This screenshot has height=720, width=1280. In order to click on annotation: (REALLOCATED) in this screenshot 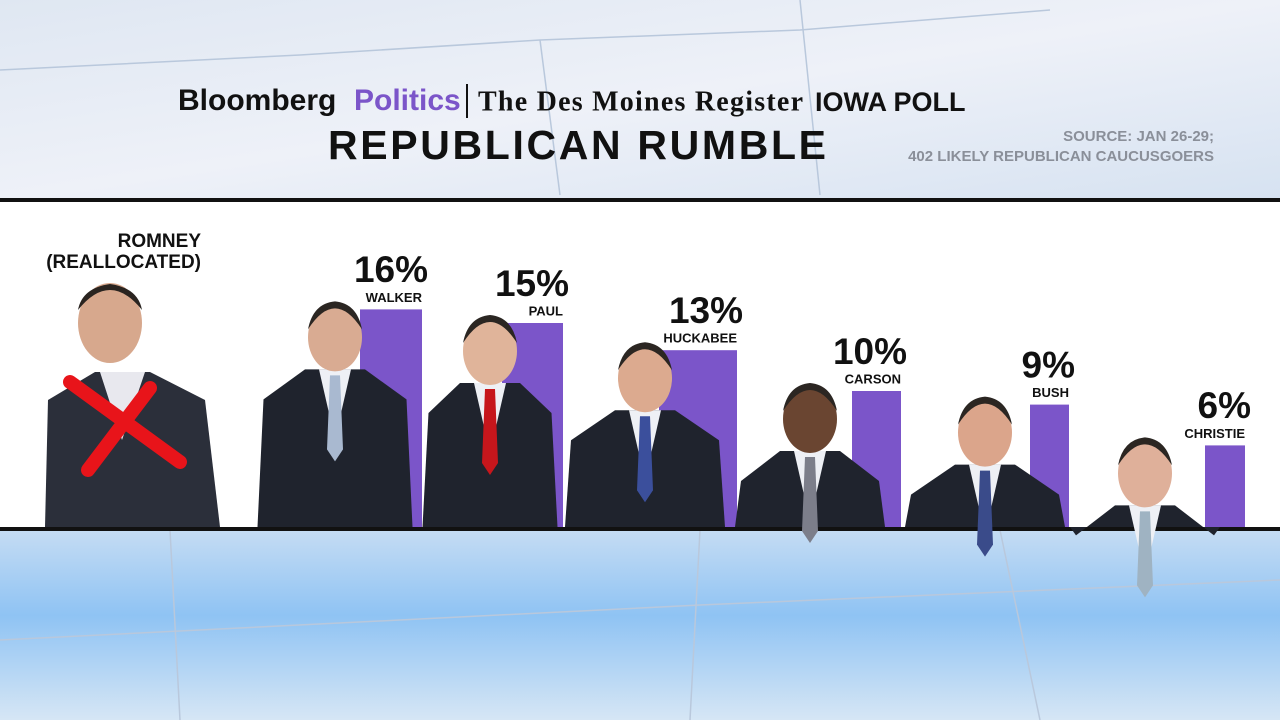, I will do `click(123, 262)`.